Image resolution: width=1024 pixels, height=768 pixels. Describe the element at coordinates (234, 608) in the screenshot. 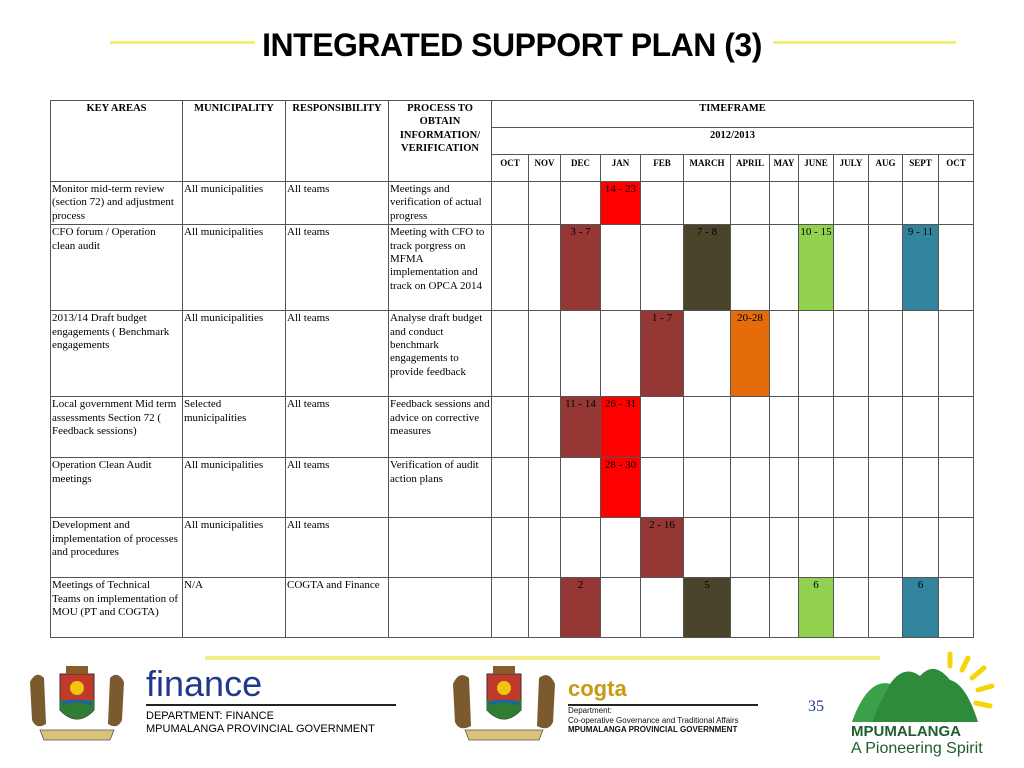

I see `municipality-cell: N/A` at that location.